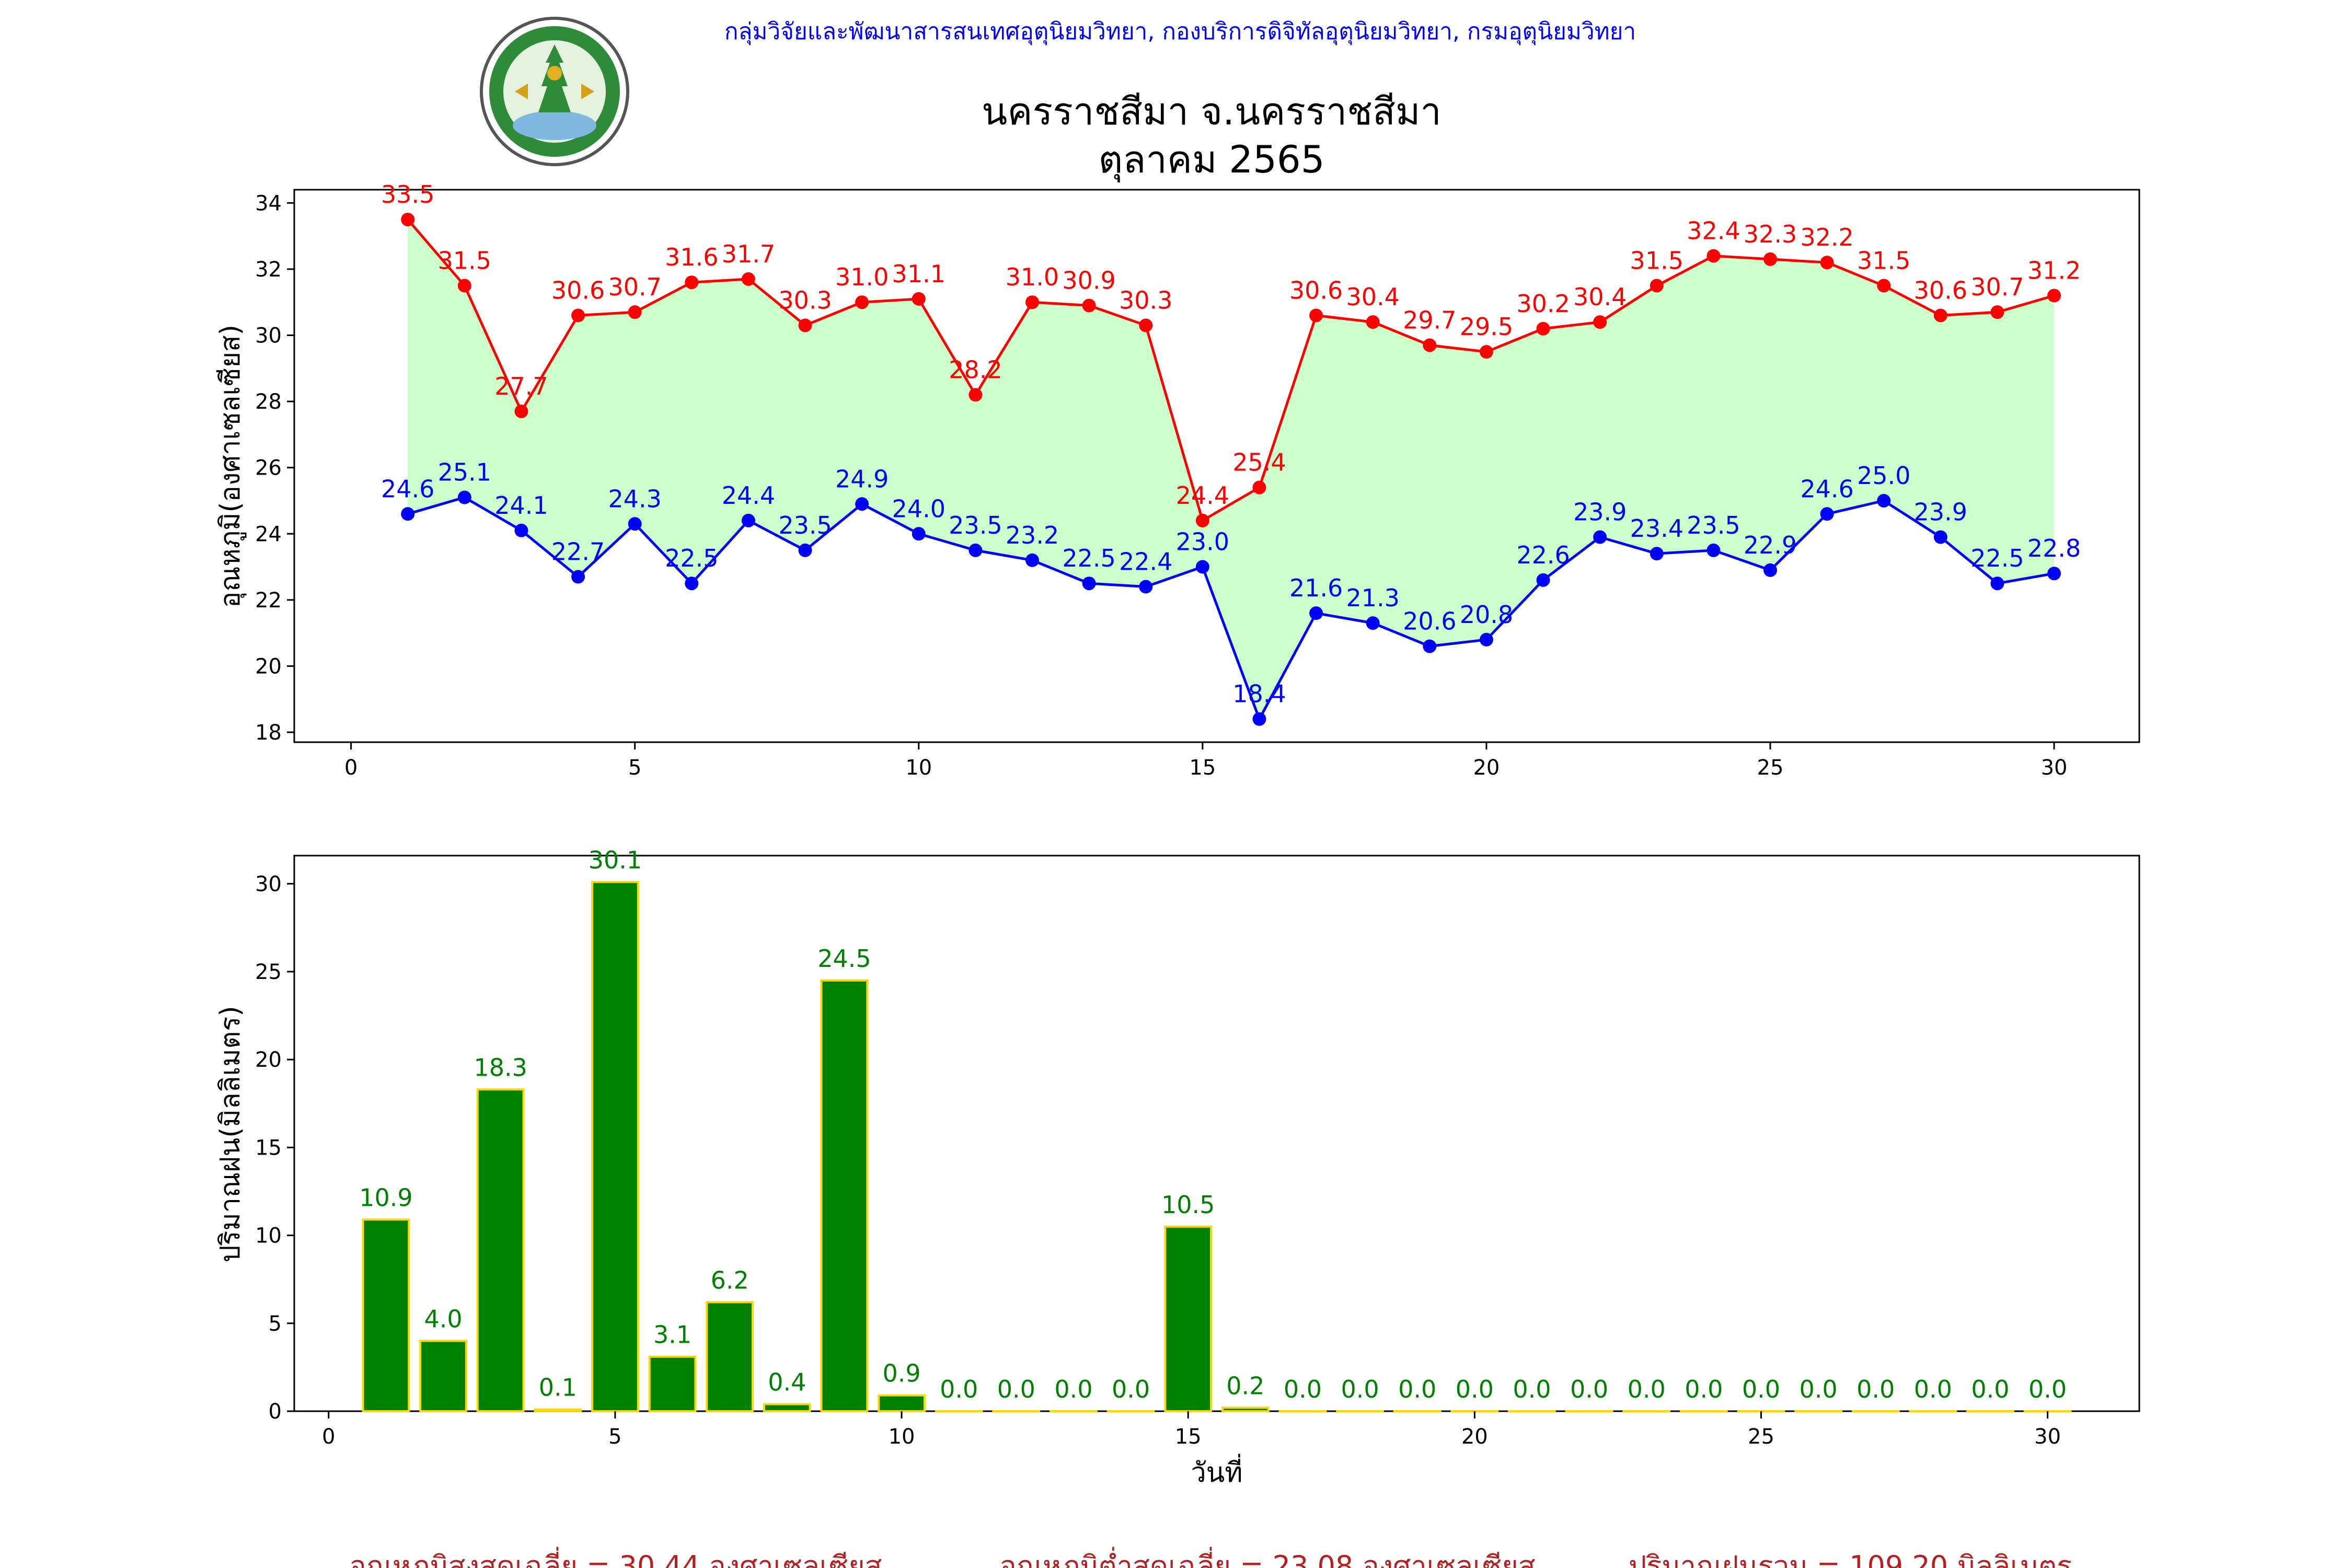 The width and height of the screenshot is (2352, 1568). What do you see at coordinates (1826, 237) in the screenshot?
I see `max-temperature-data-label: 32.2` at bounding box center [1826, 237].